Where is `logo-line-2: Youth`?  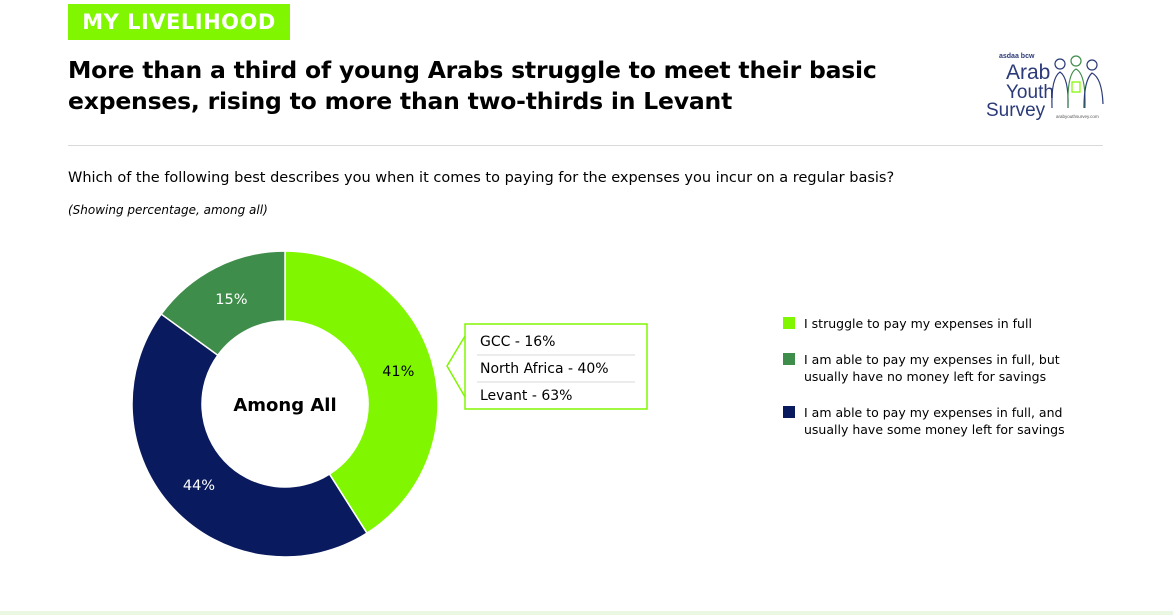
logo-line-2: Youth is located at coordinates (1030, 92).